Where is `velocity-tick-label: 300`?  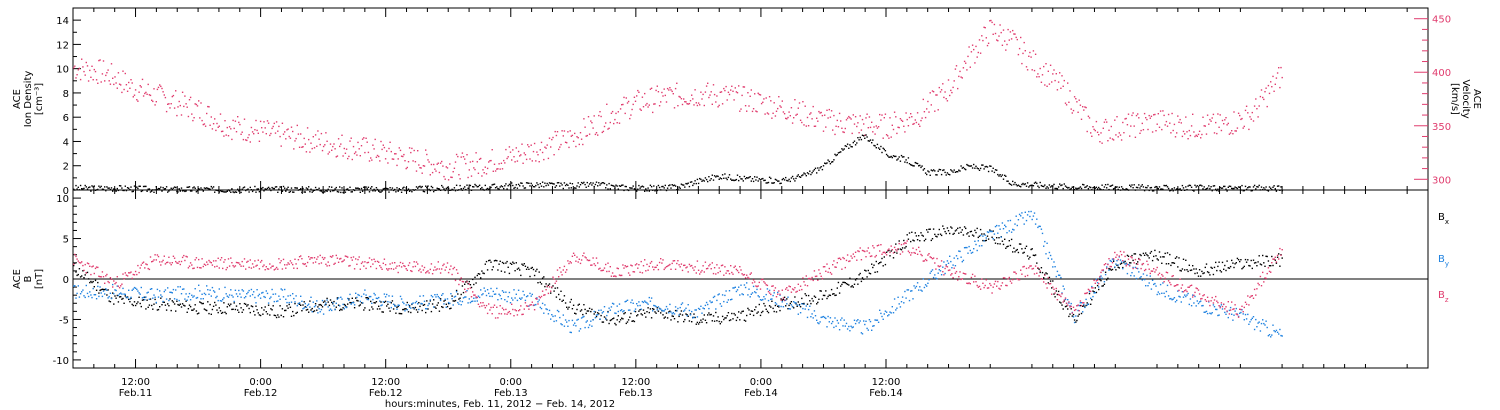
velocity-tick-label: 300 is located at coordinates (1441, 180).